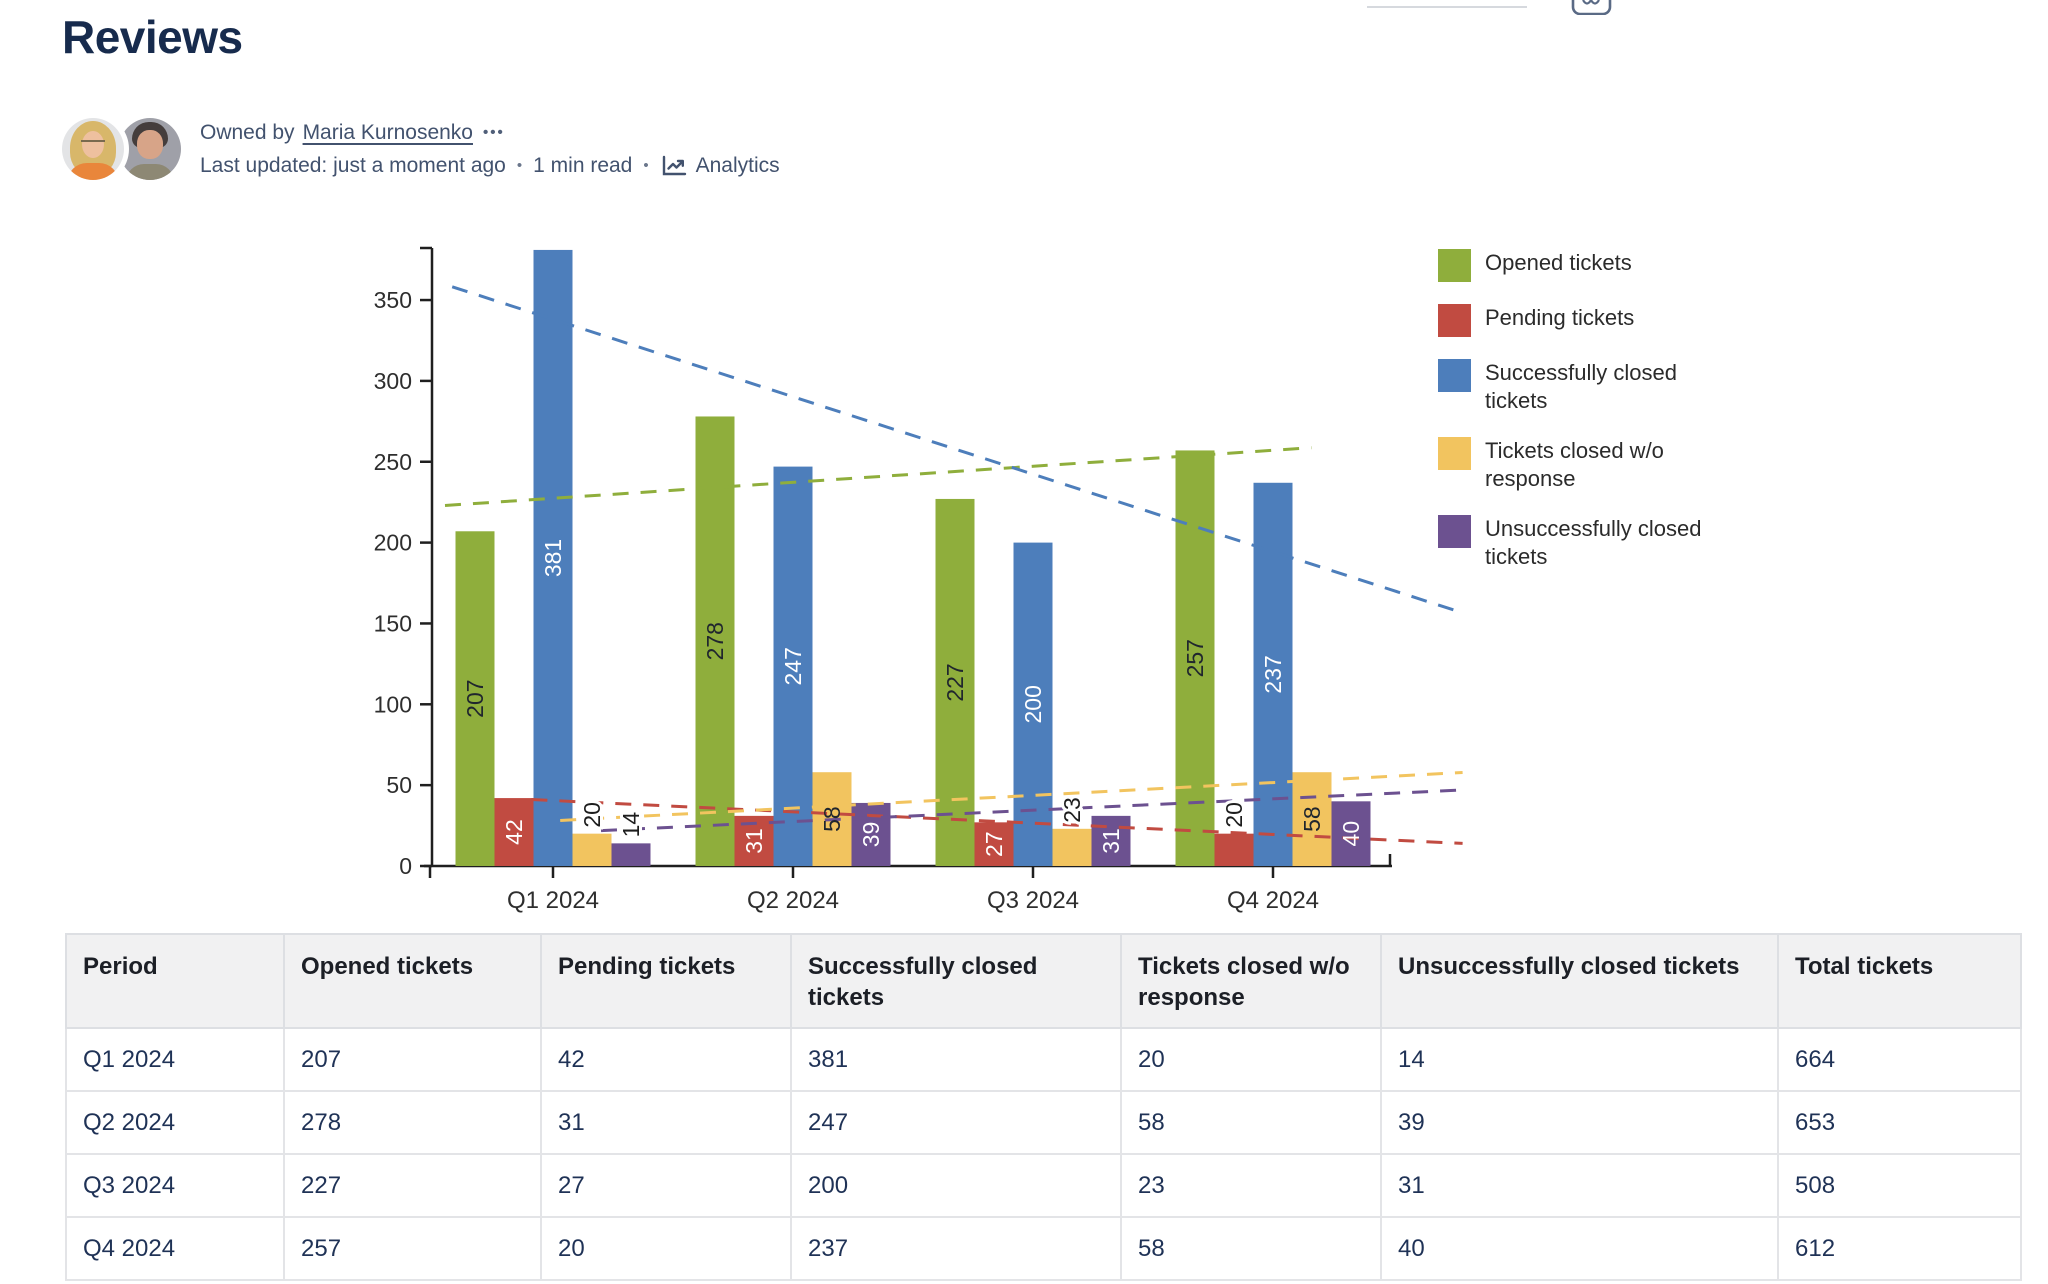  Describe the element at coordinates (175, 1185) in the screenshot. I see `table-cell: Q3 2024` at that location.